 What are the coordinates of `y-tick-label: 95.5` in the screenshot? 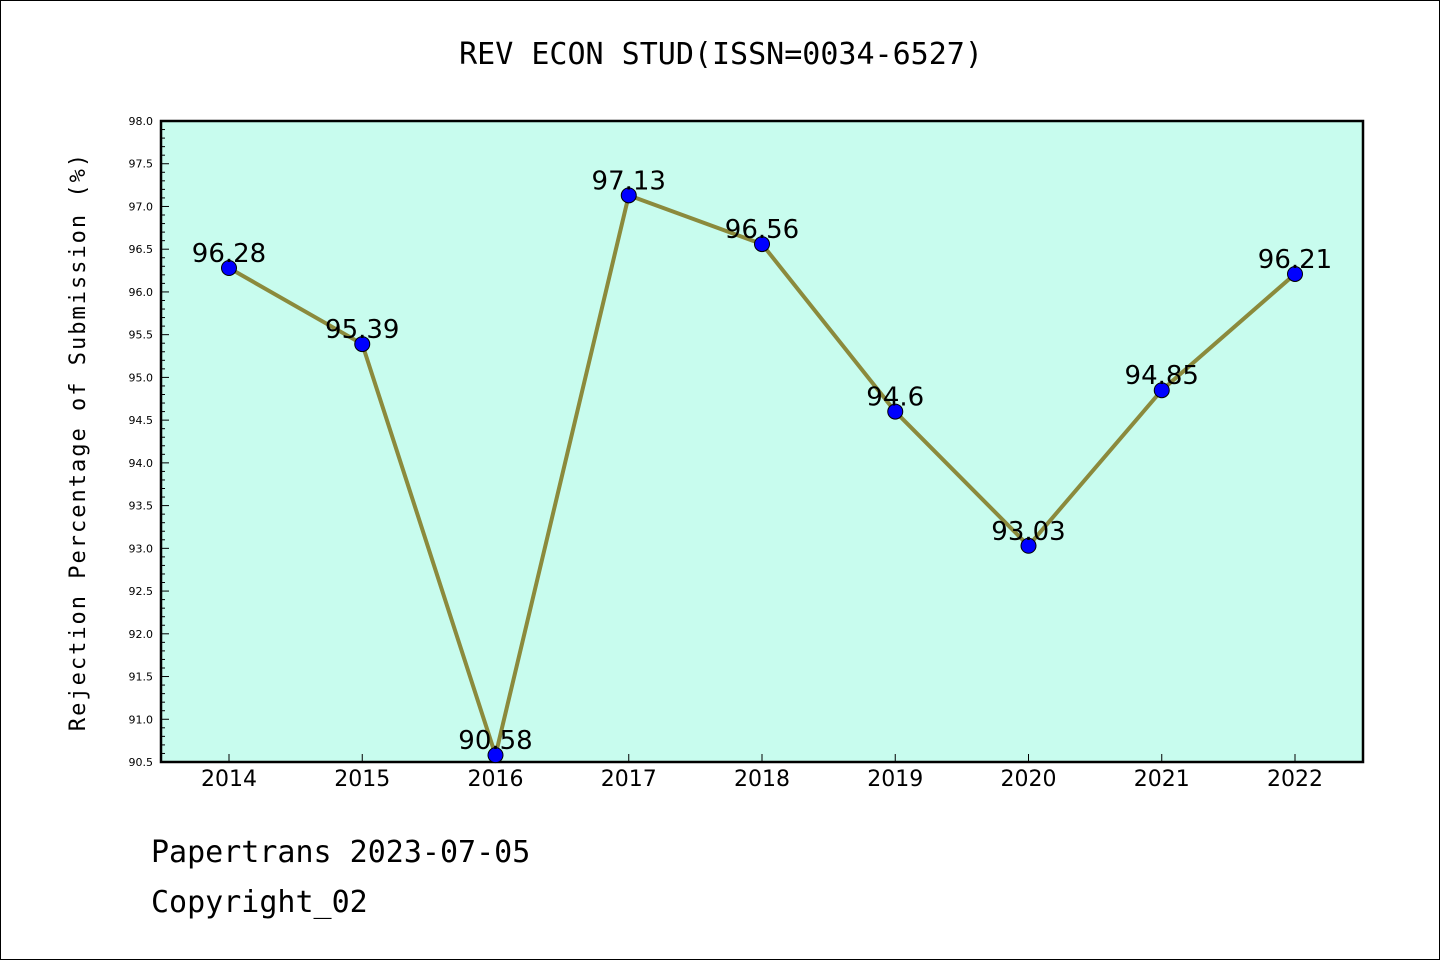 It's located at (141, 335).